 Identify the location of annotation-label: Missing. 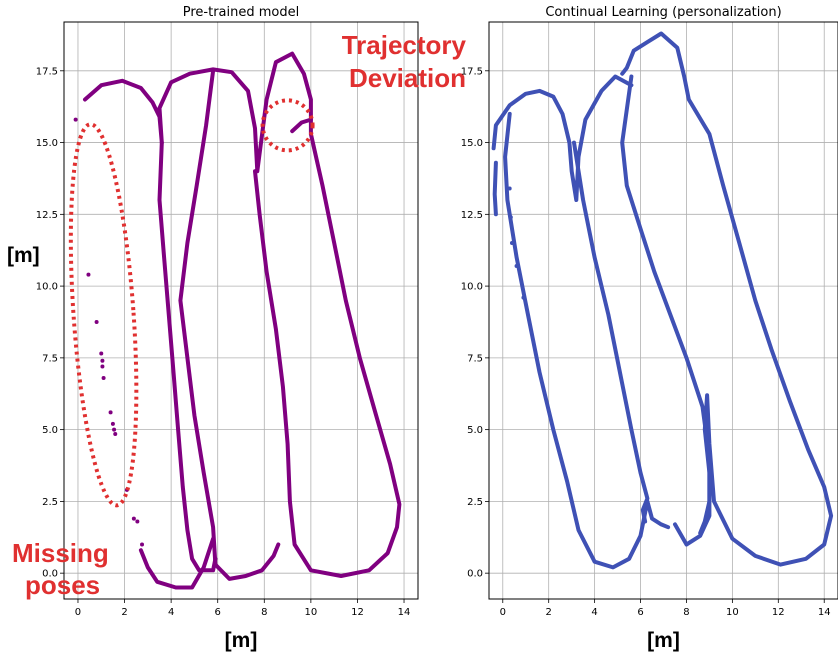
(60, 553).